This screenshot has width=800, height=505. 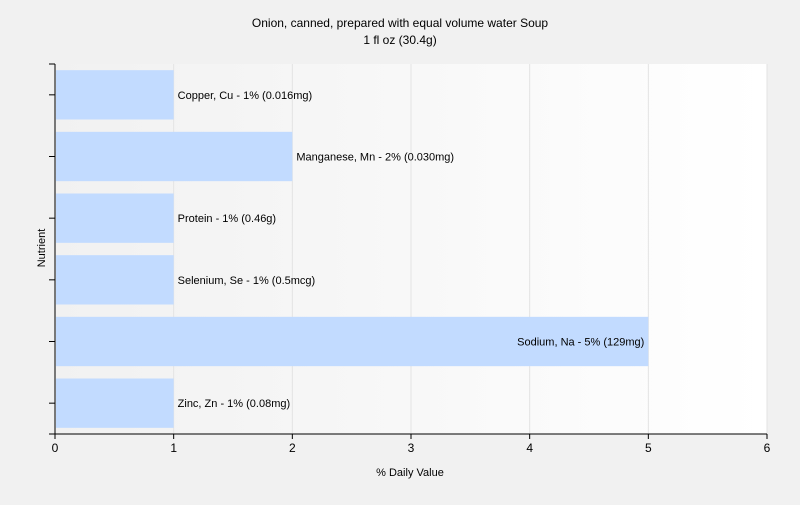 I want to click on bar-data-label: Copper, Cu - 1% (0.016mg), so click(x=245, y=96).